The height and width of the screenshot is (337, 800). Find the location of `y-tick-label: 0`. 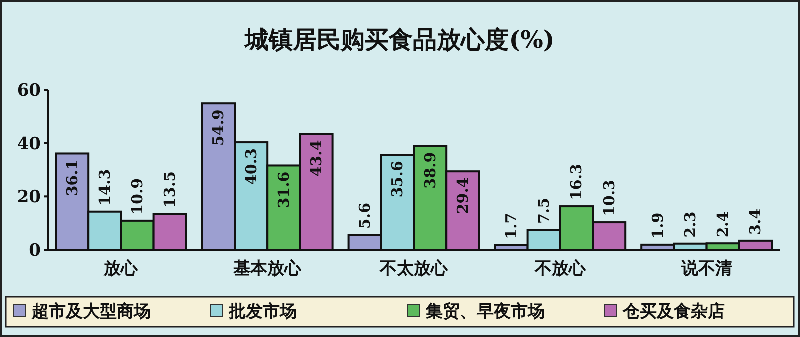

y-tick-label: 0 is located at coordinates (35, 251).